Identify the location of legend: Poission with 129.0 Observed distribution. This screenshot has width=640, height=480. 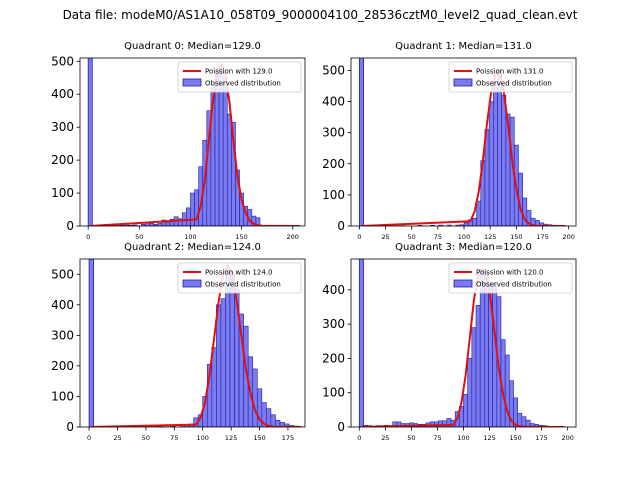
(239, 77).